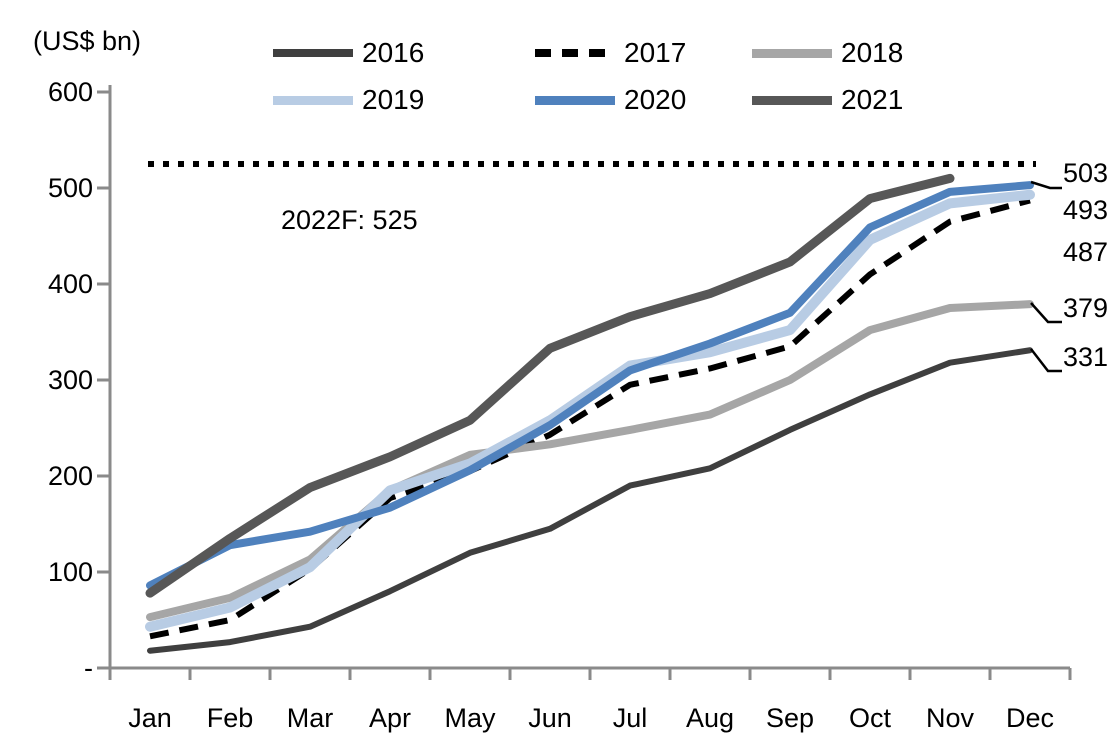 The width and height of the screenshot is (1116, 754). Describe the element at coordinates (1030, 718) in the screenshot. I see `x-label-Dec: Dec` at that location.